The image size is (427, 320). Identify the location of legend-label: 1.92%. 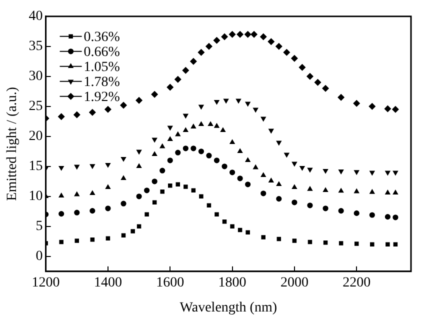
(102, 98).